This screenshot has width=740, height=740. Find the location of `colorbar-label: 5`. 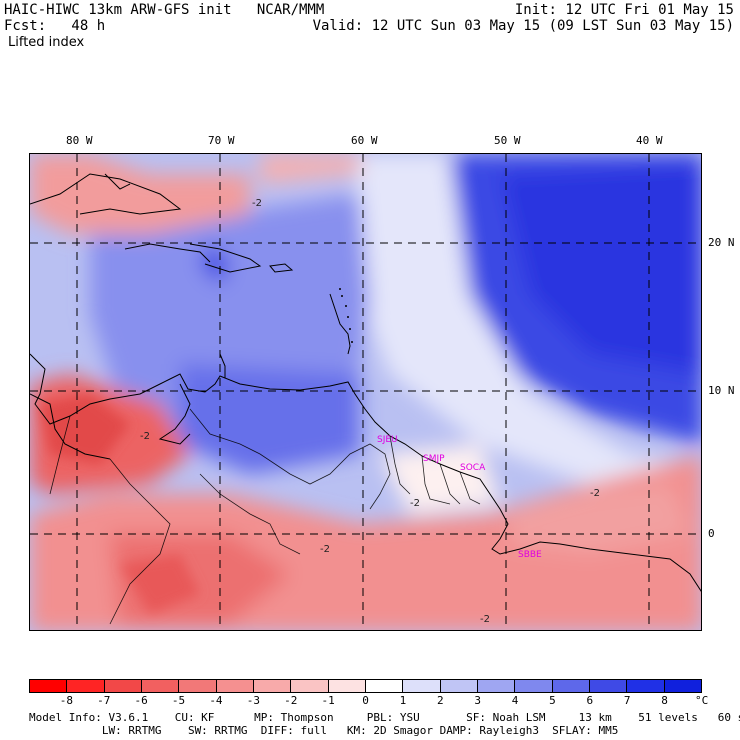

colorbar-label: 5 is located at coordinates (552, 700).